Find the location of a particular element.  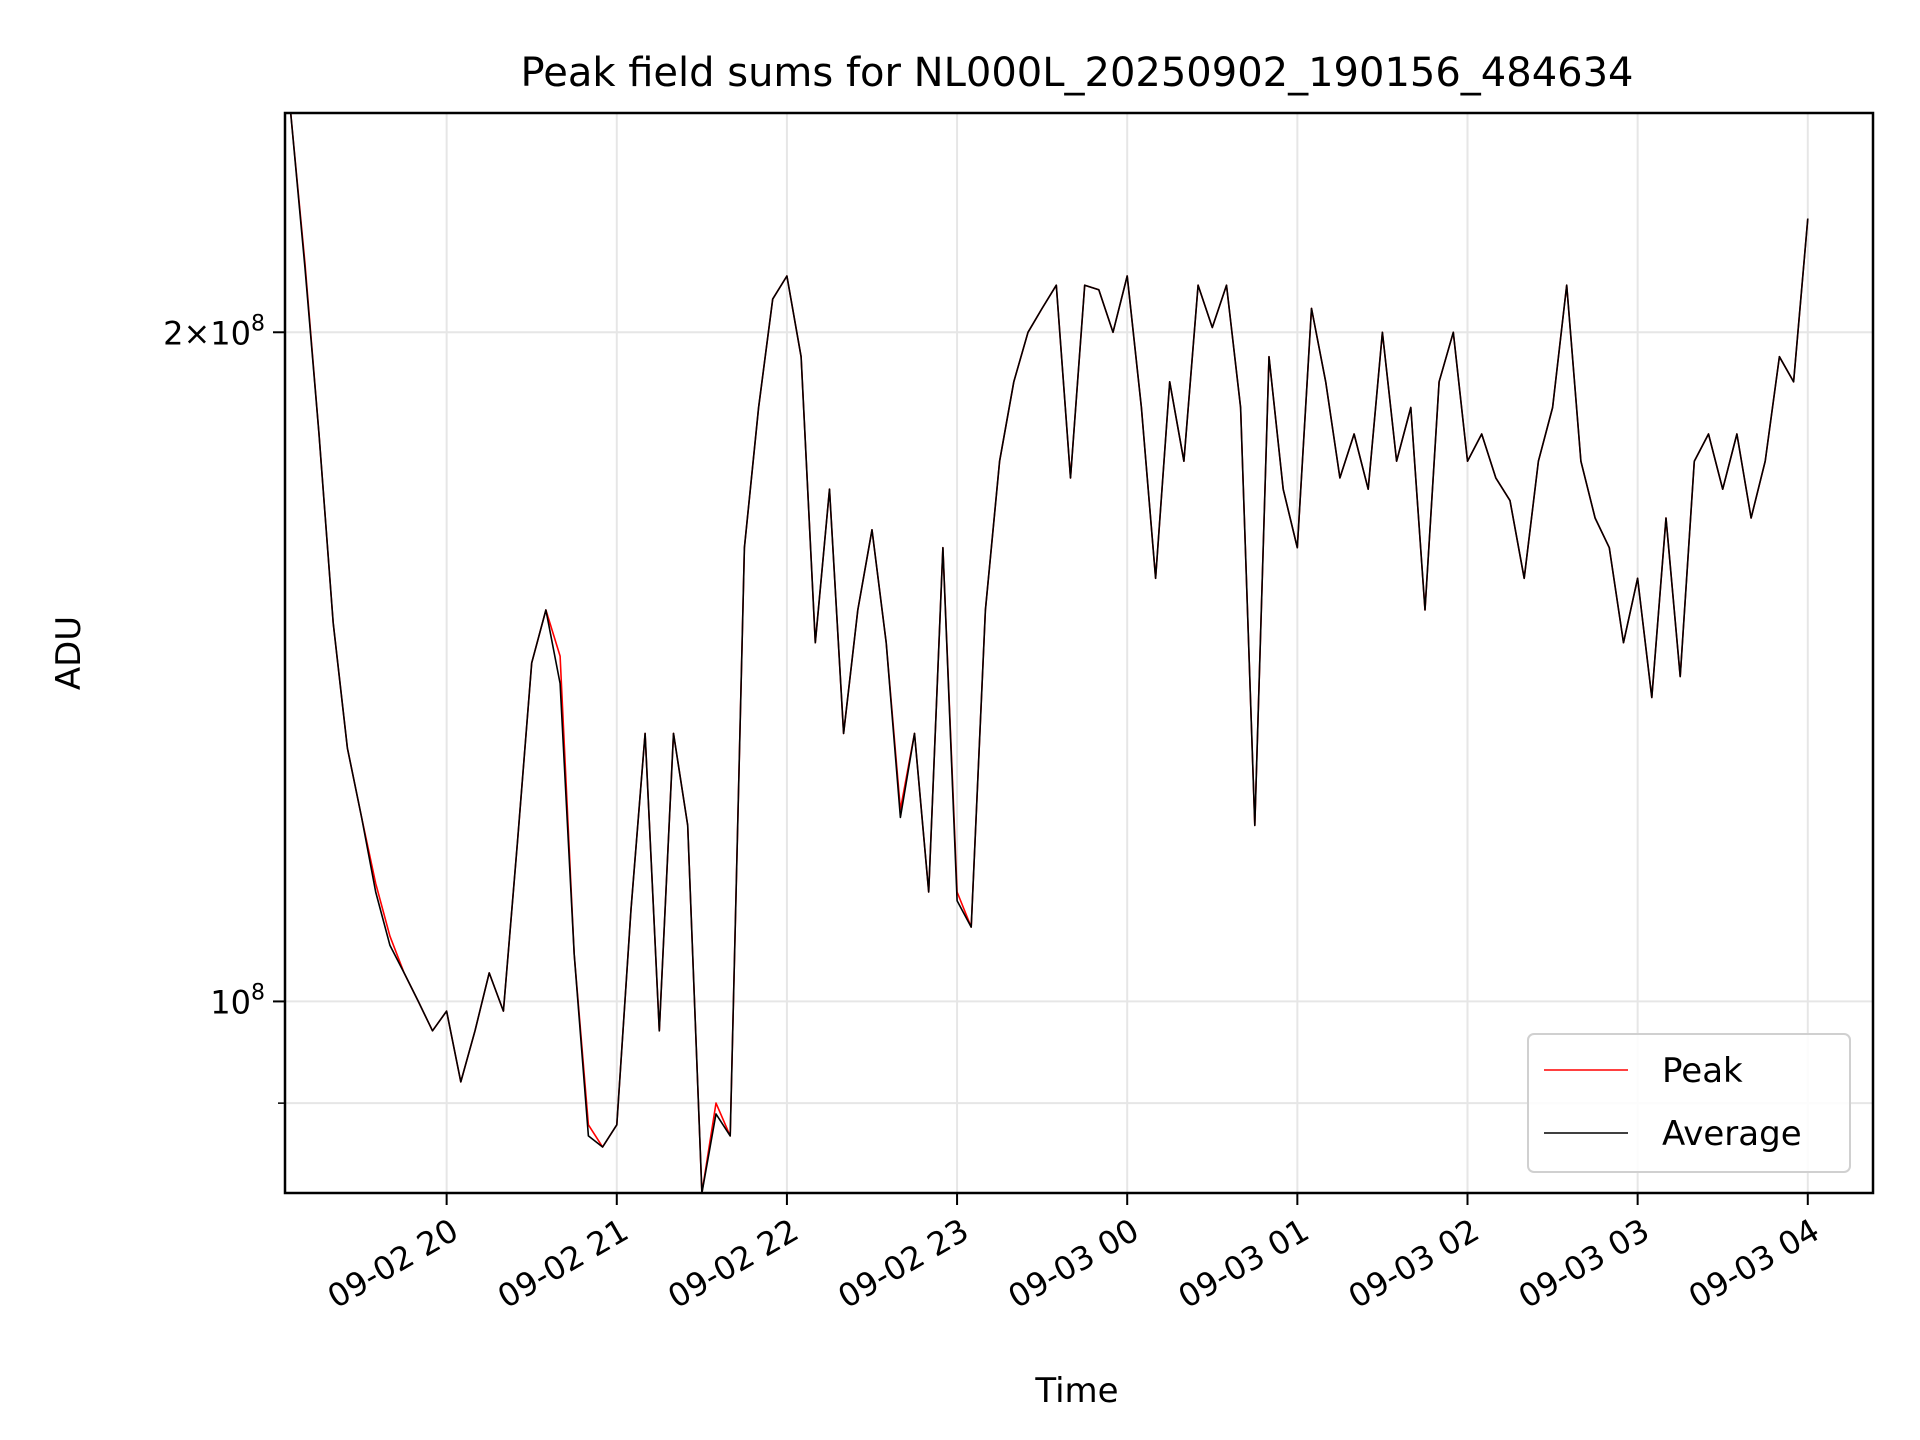

y-axis-label: ADU is located at coordinates (69, 653).